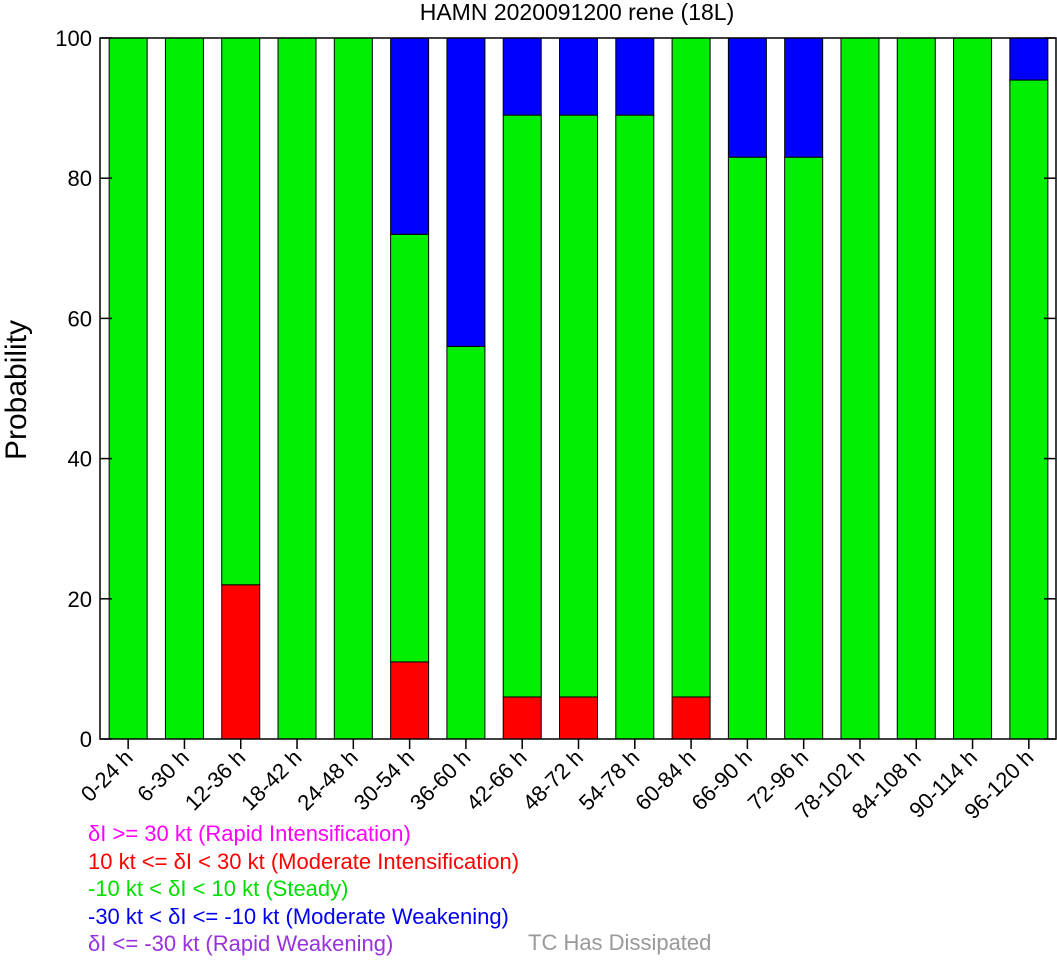 Image resolution: width=1057 pixels, height=960 pixels. I want to click on x-tick-label: 54-78 h, so click(609, 780).